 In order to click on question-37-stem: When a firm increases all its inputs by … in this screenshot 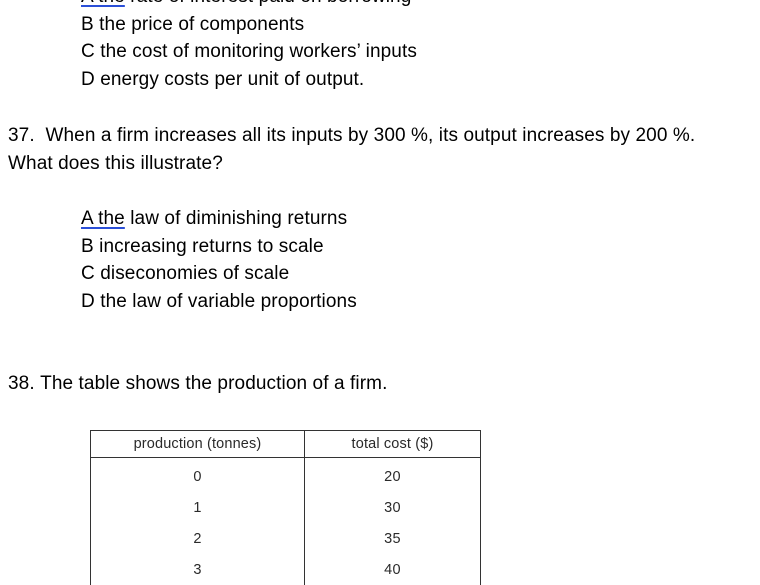, I will do `click(370, 135)`.